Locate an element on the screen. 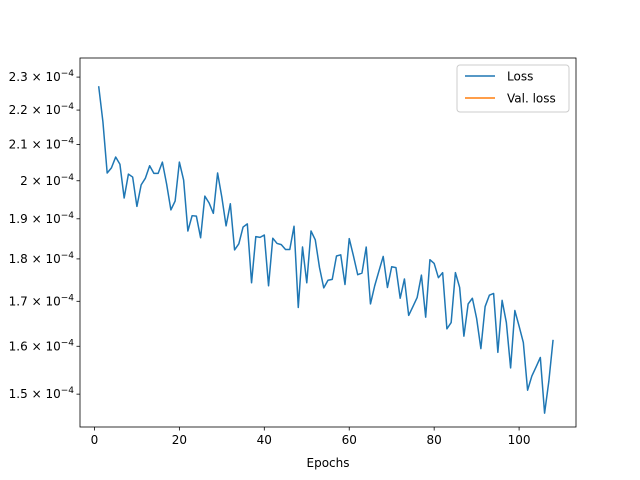 Image resolution: width=640 pixels, height=480 pixels. legend-label-loss: Loss is located at coordinates (520, 77).